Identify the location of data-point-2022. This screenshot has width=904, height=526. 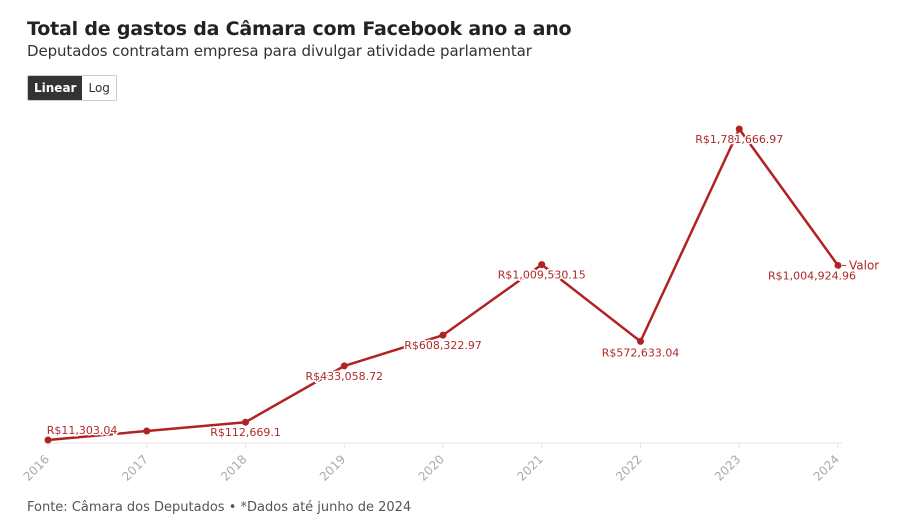
(640, 341).